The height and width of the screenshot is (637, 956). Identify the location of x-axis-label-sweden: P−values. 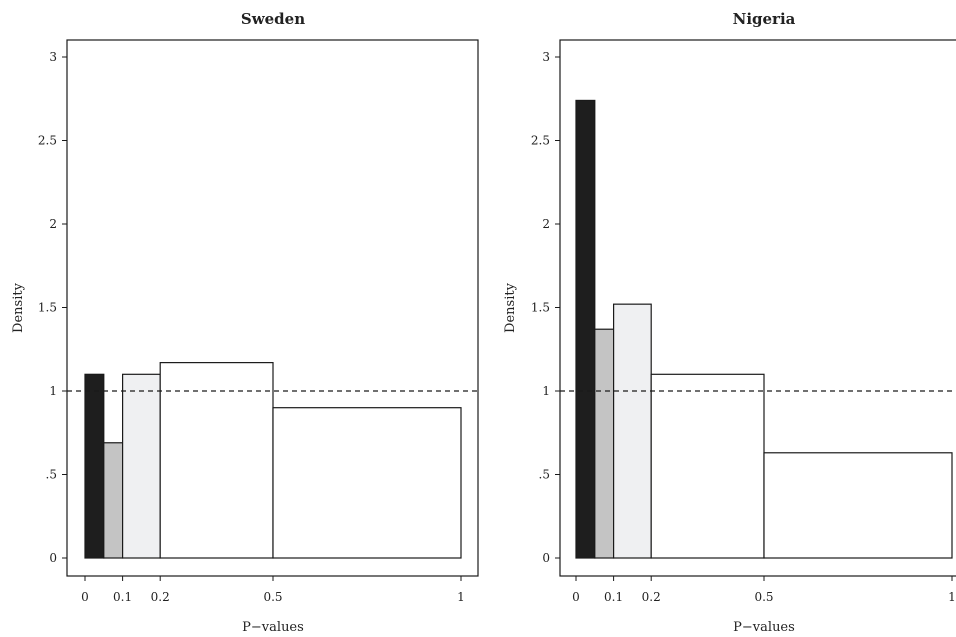
(273, 627).